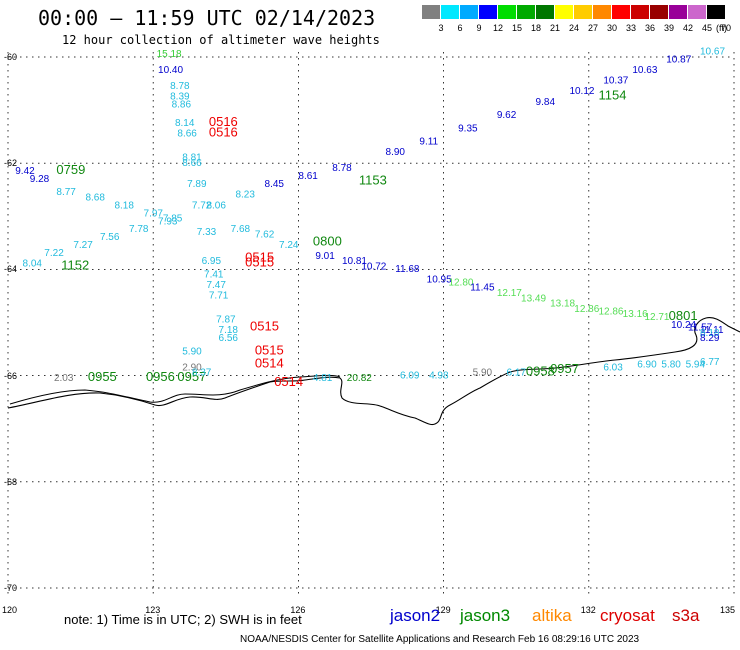  I want to click on wave-height-label: 9.28, so click(40, 179).